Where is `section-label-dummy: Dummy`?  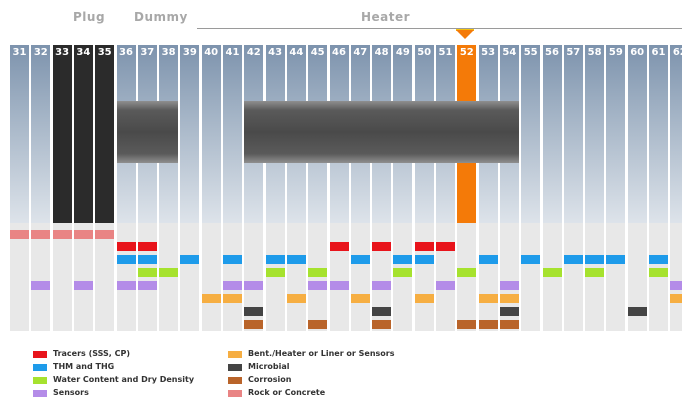 section-label-dummy: Dummy is located at coordinates (161, 17).